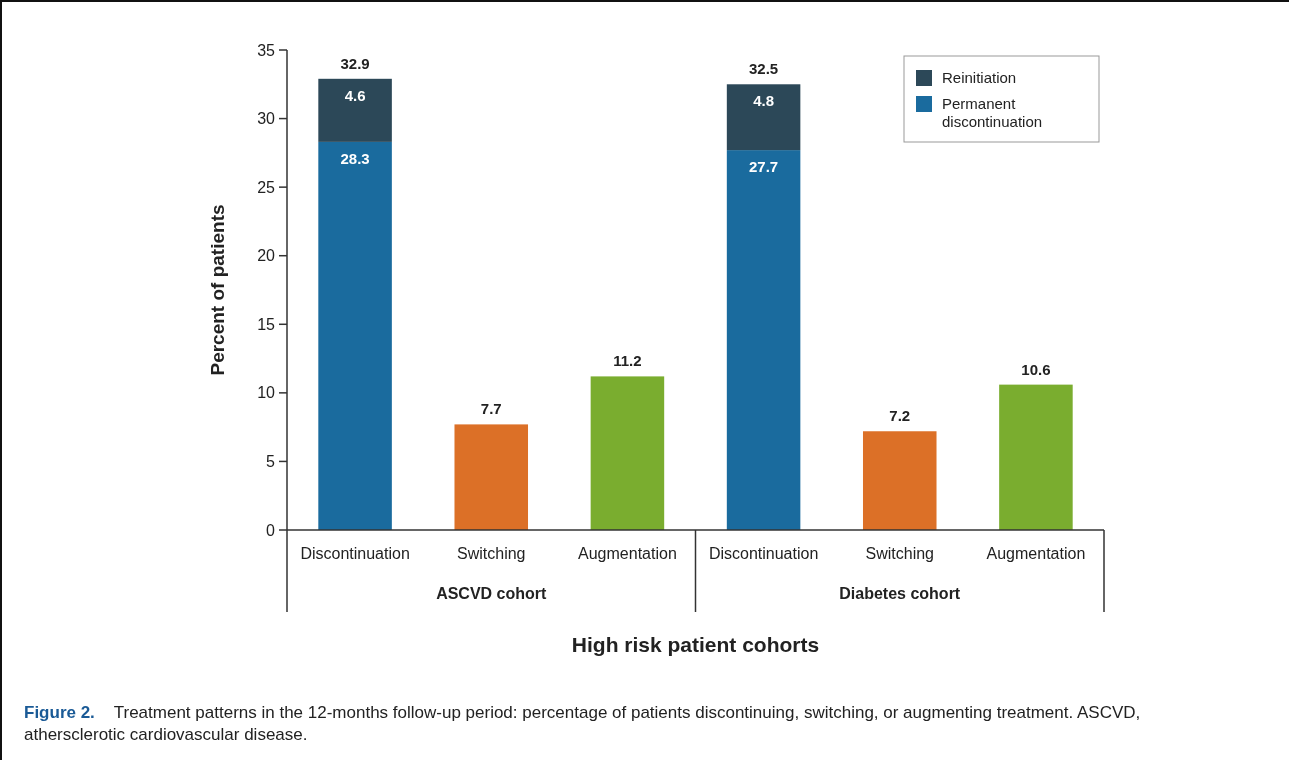  Describe the element at coordinates (627, 361) in the screenshot. I see `data-label: 11.2` at that location.